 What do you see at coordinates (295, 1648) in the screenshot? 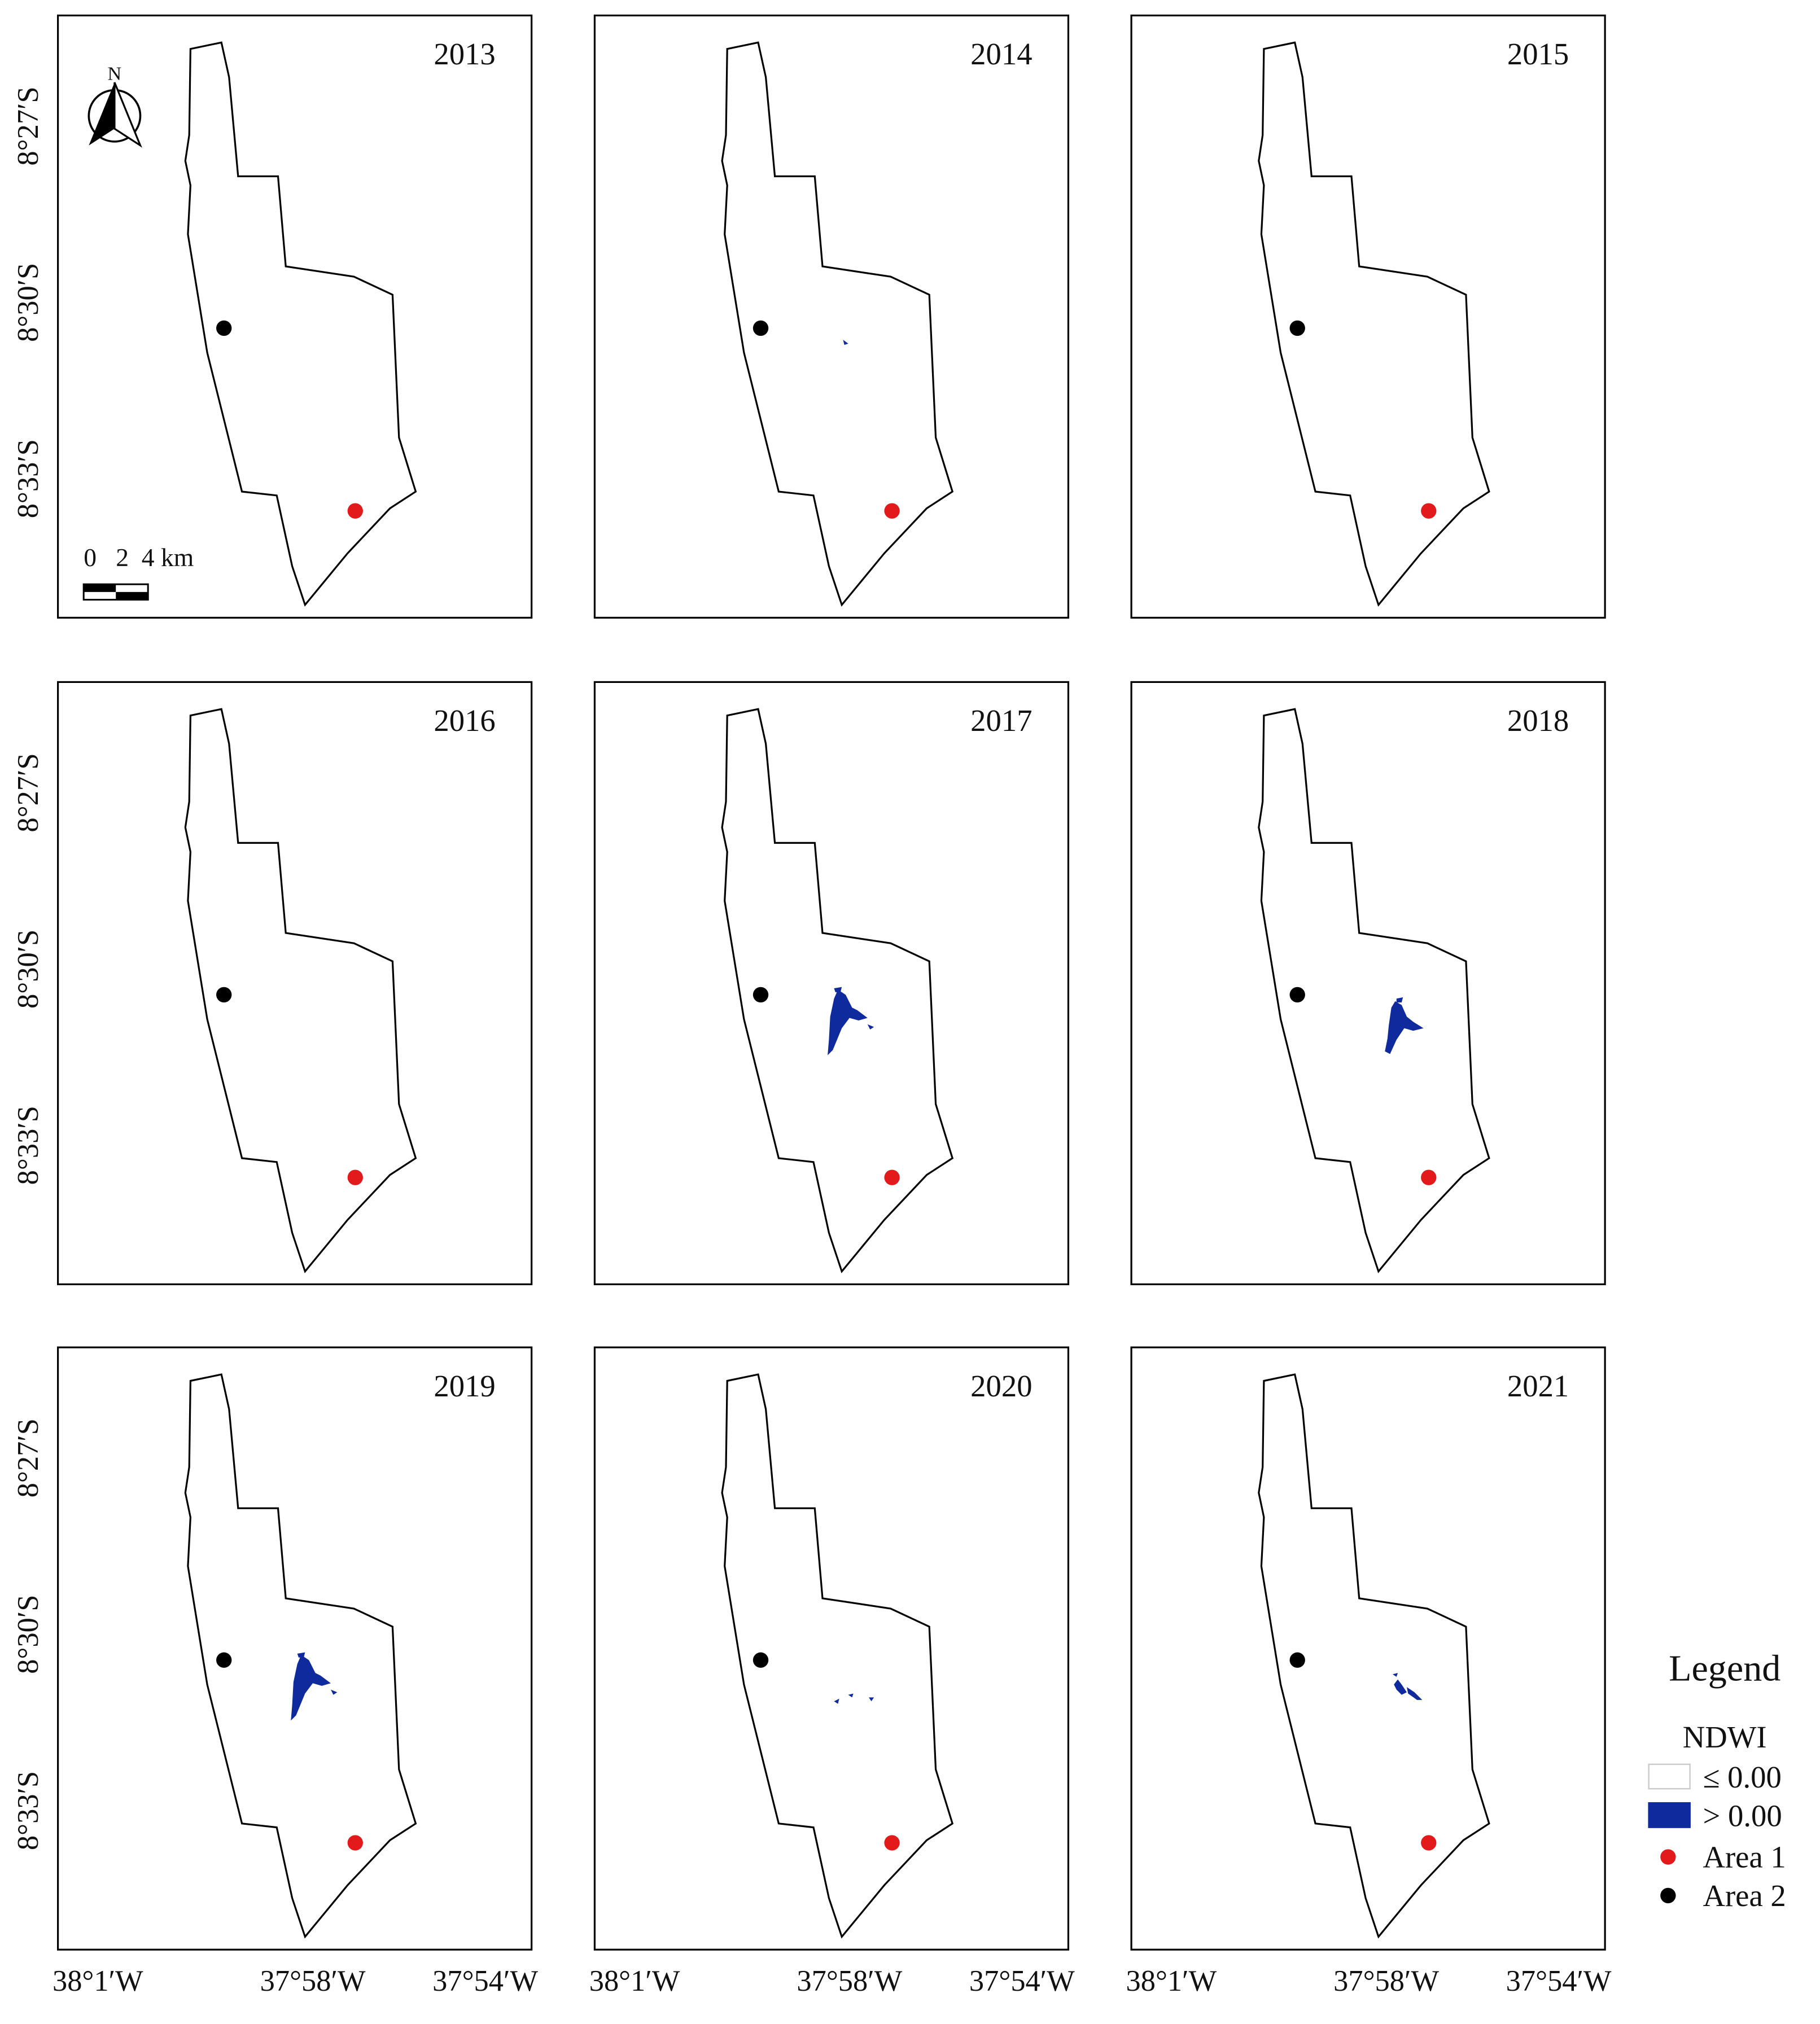
I see `map-panel-2019: 2019` at bounding box center [295, 1648].